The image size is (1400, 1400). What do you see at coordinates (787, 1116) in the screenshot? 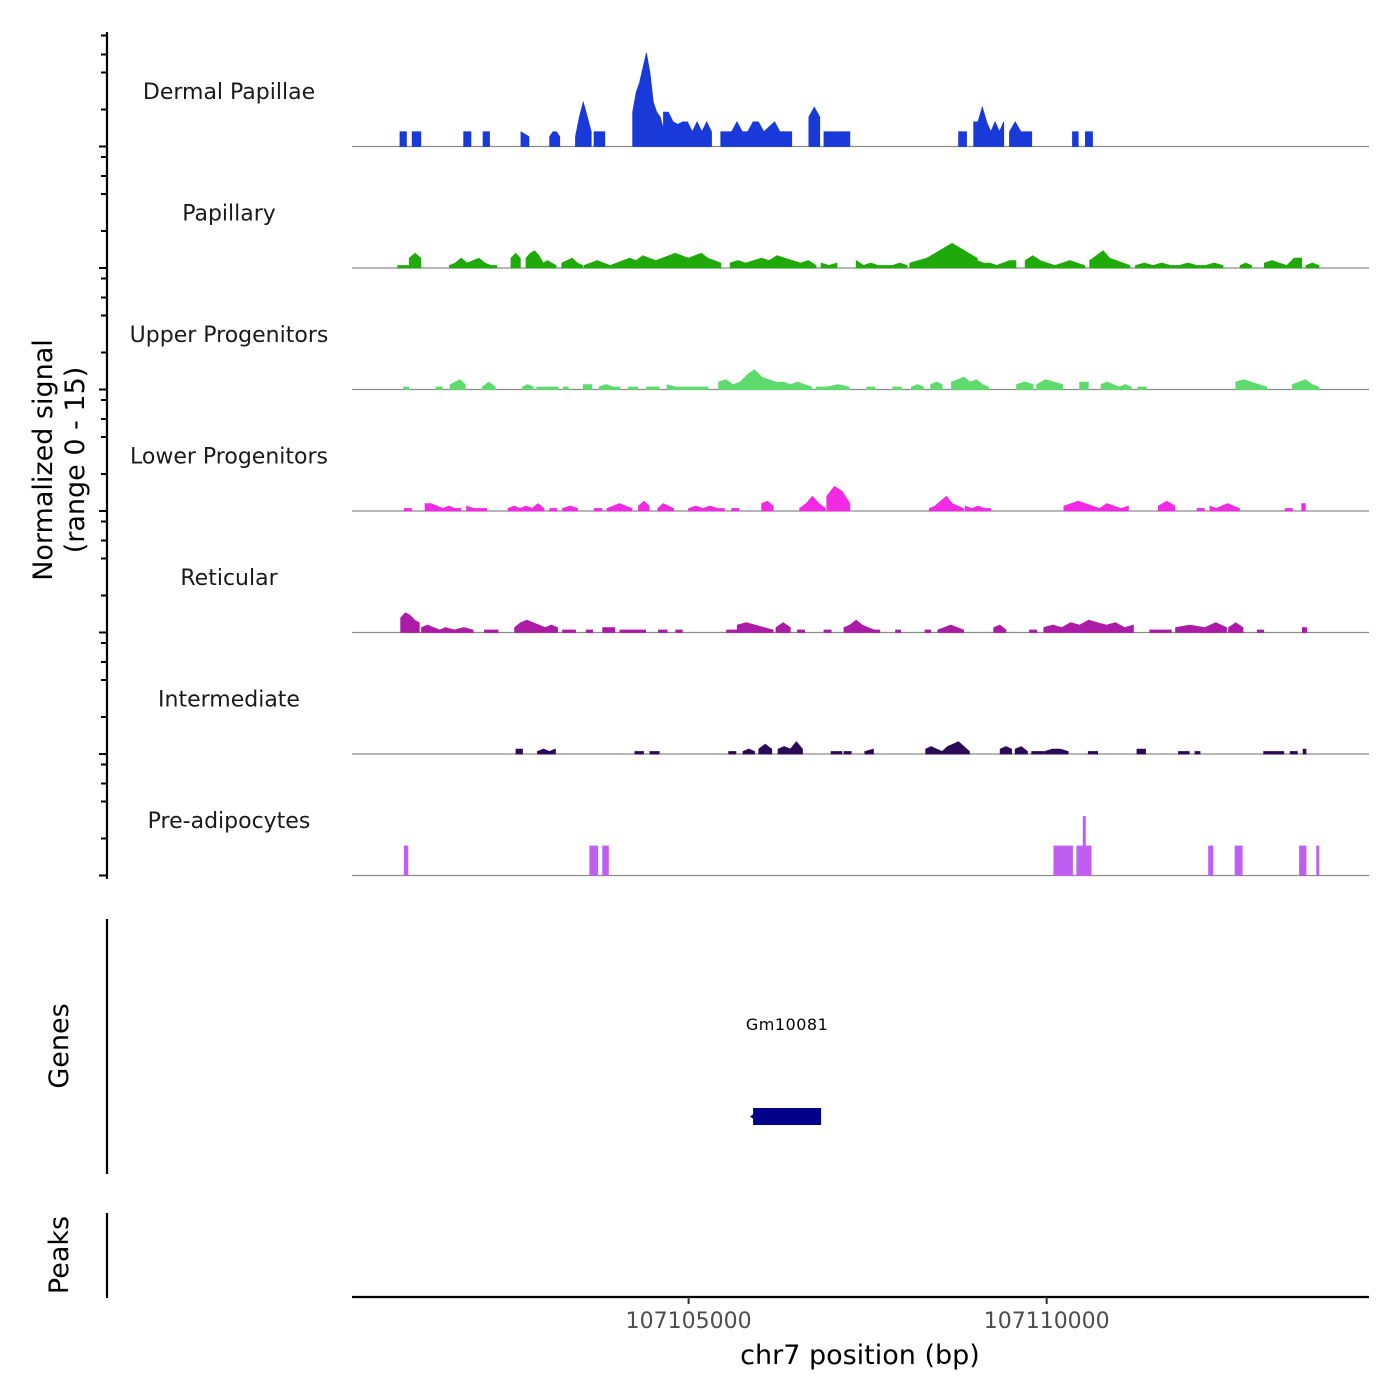
I see `gene-body` at bounding box center [787, 1116].